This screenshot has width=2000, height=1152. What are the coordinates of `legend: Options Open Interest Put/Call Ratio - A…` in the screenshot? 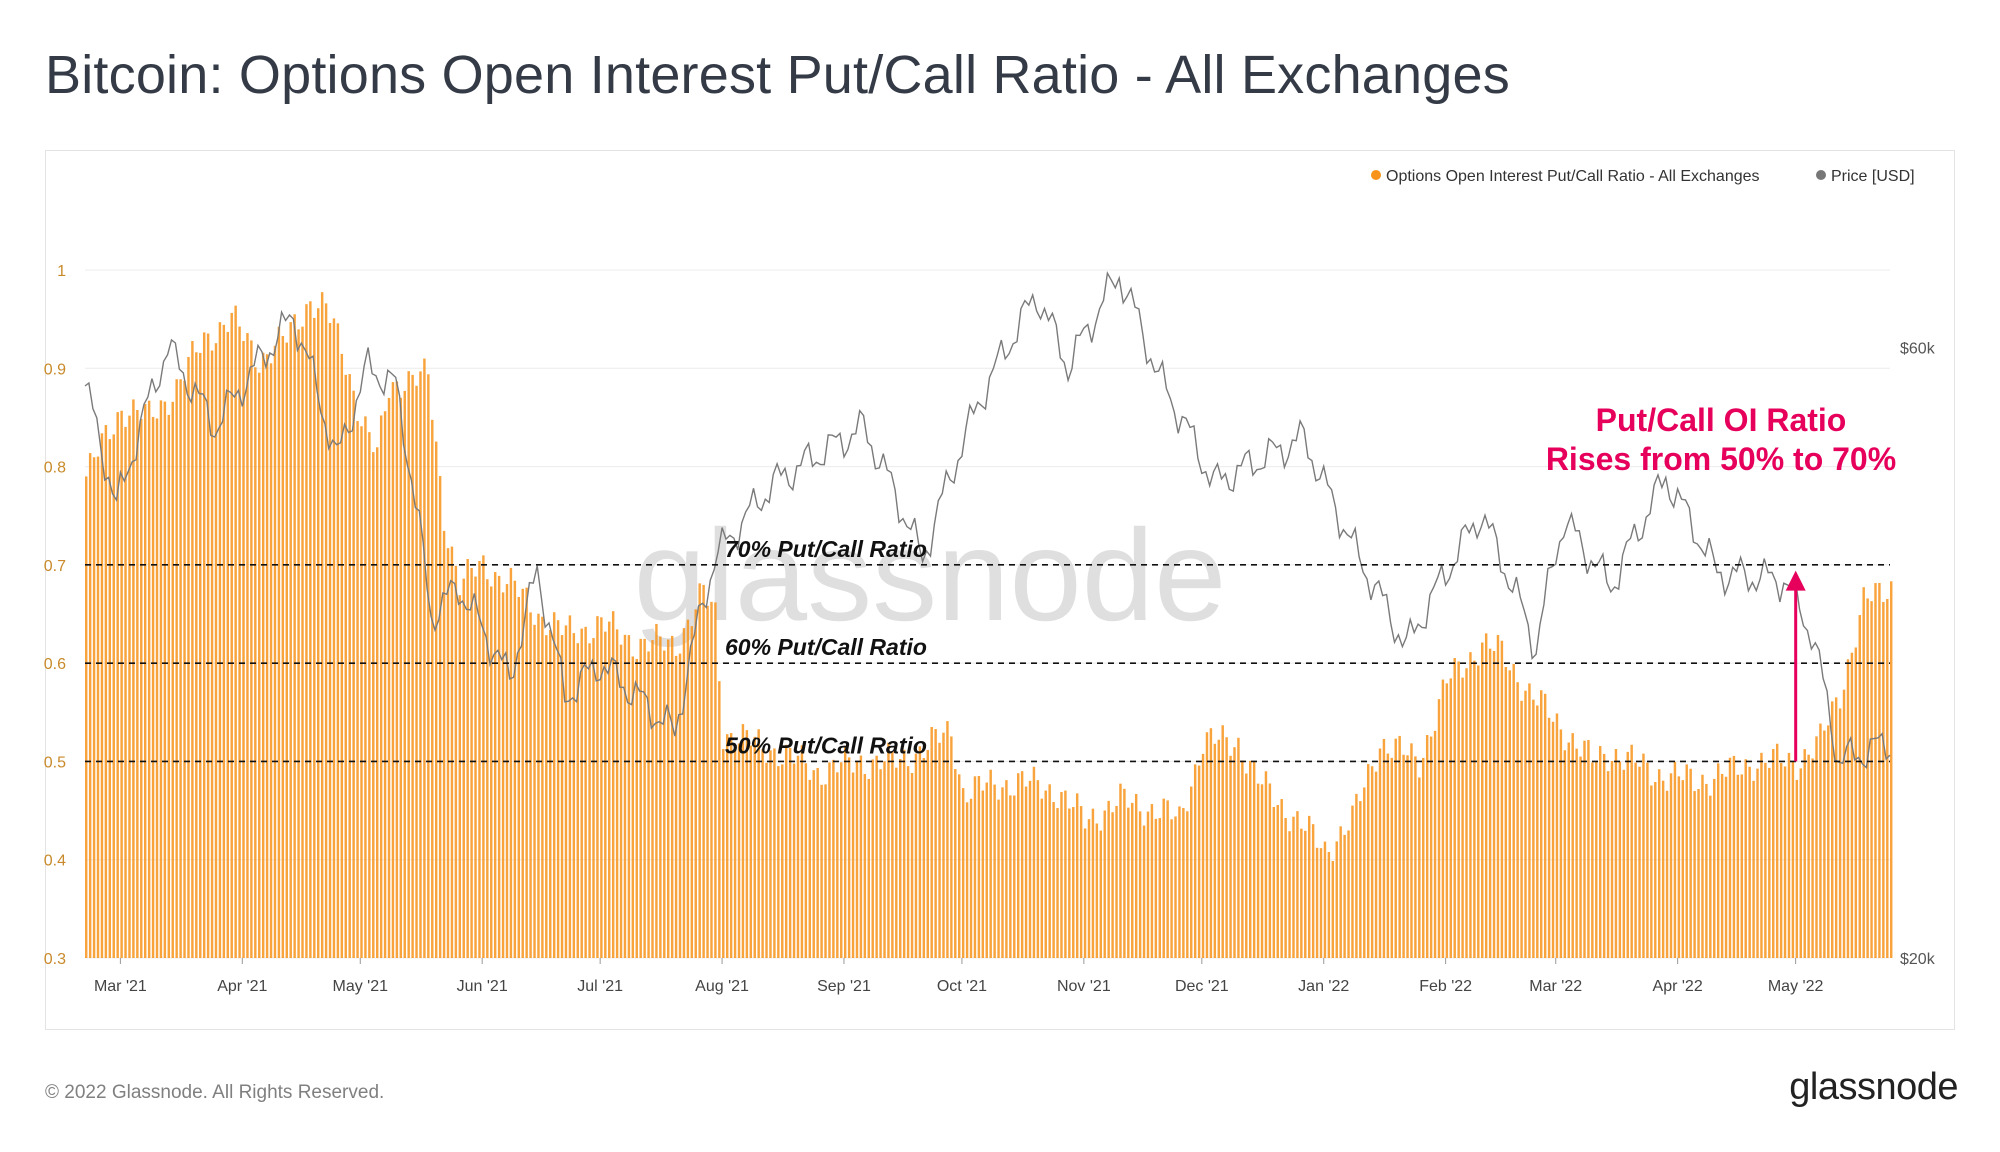 It's located at (1643, 176).